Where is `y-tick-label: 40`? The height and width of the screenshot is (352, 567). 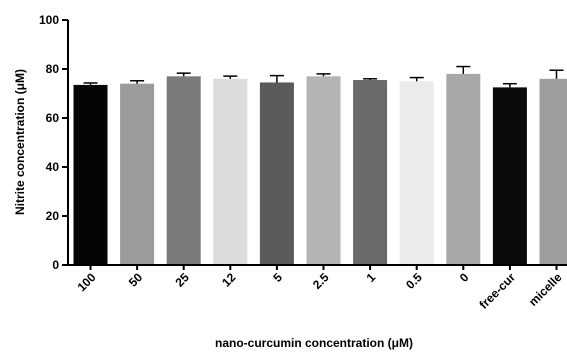
y-tick-label: 40 is located at coordinates (53, 167).